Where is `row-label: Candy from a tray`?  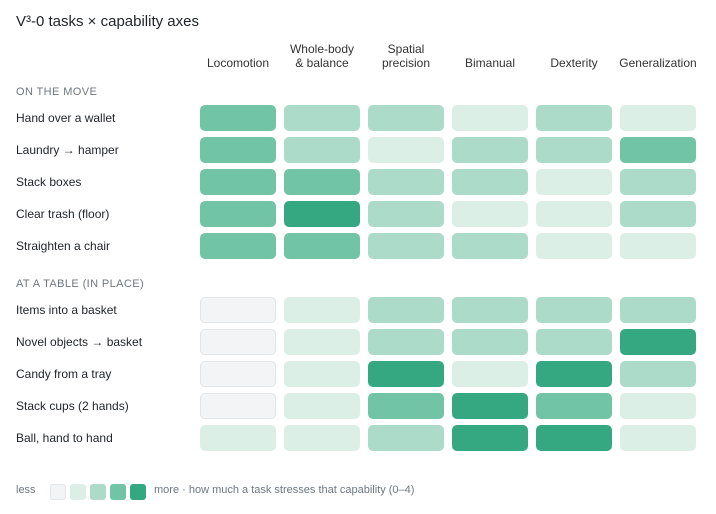
row-label: Candy from a tray is located at coordinates (64, 374).